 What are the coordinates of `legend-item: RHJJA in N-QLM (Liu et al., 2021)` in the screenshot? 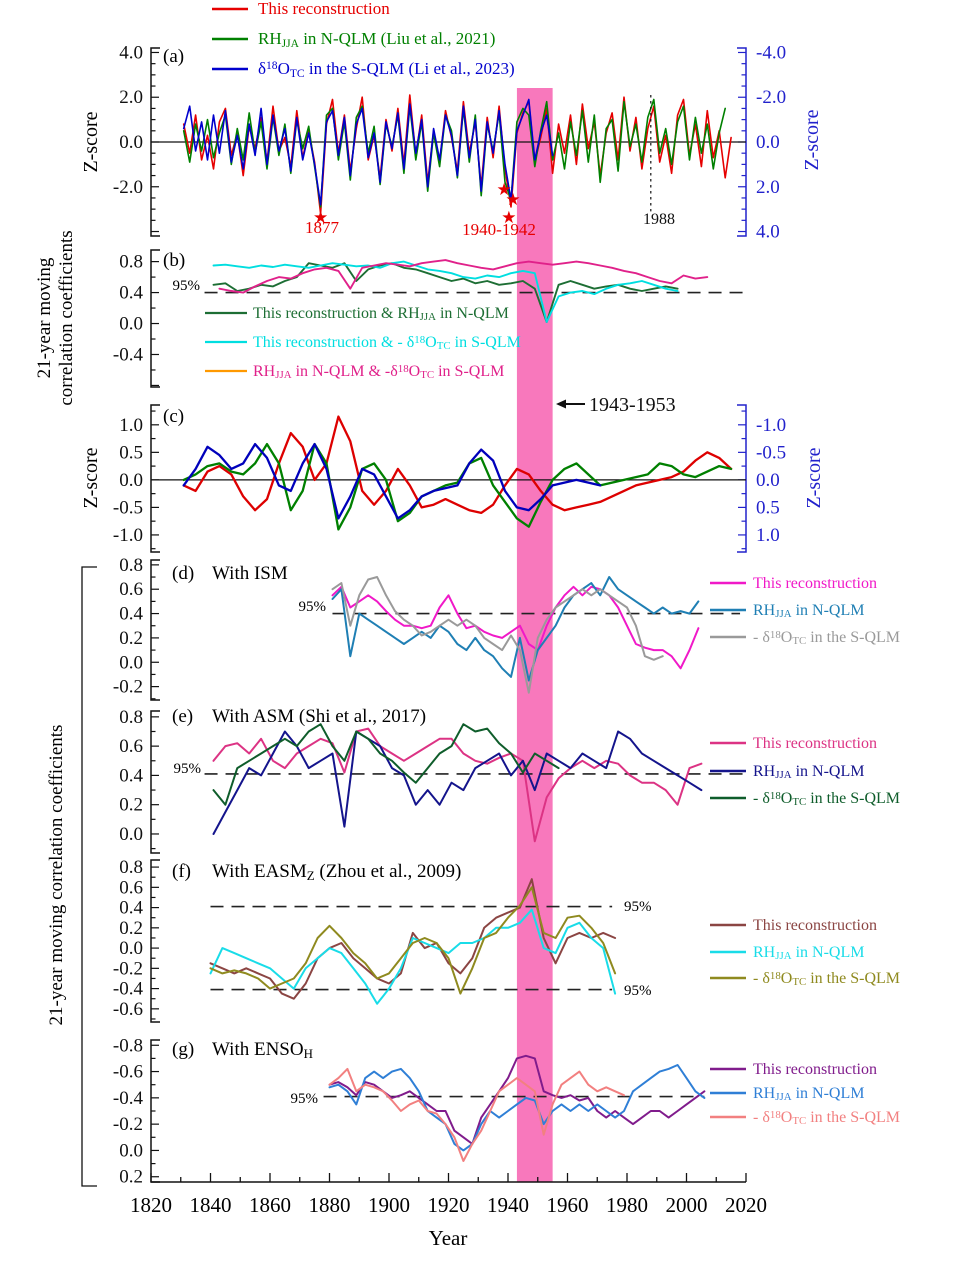 It's located at (353, 39).